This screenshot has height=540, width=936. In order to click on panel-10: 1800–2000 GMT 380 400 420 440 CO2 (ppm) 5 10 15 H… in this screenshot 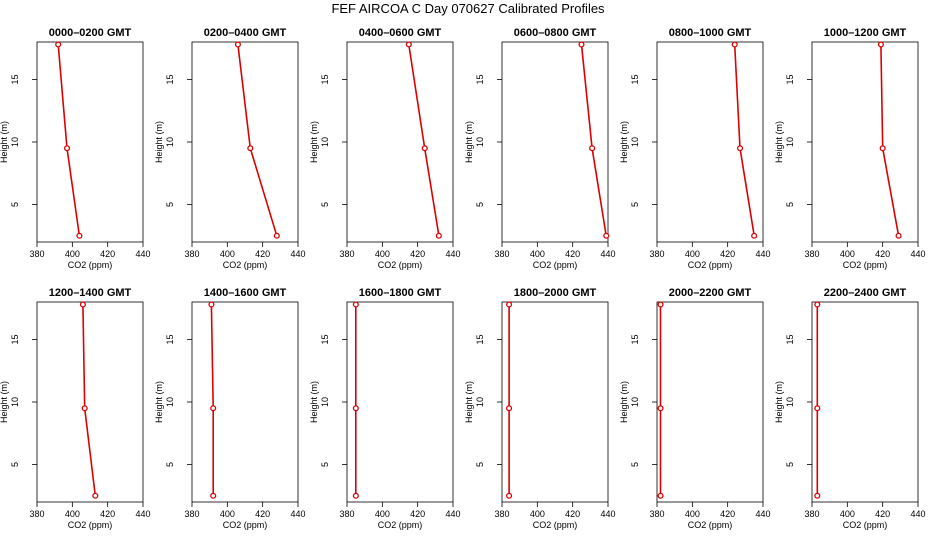, I will do `click(540, 408)`.